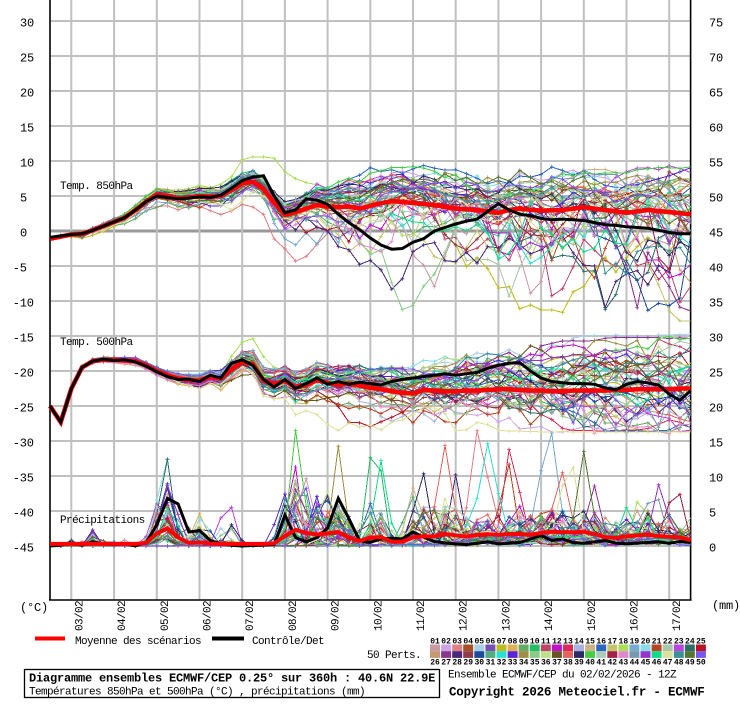 The width and height of the screenshot is (740, 705). What do you see at coordinates (679, 642) in the screenshot?
I see `svg-text: 23` at bounding box center [679, 642].